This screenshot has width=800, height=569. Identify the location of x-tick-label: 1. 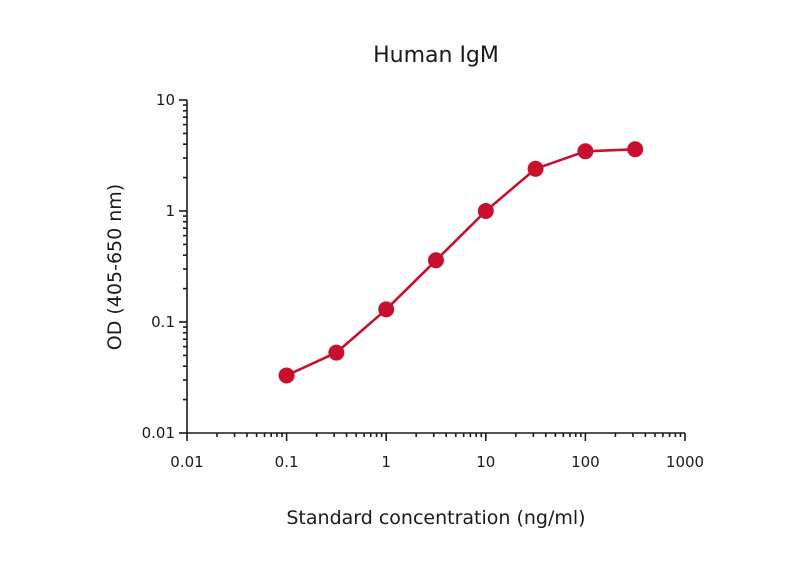
(386, 462).